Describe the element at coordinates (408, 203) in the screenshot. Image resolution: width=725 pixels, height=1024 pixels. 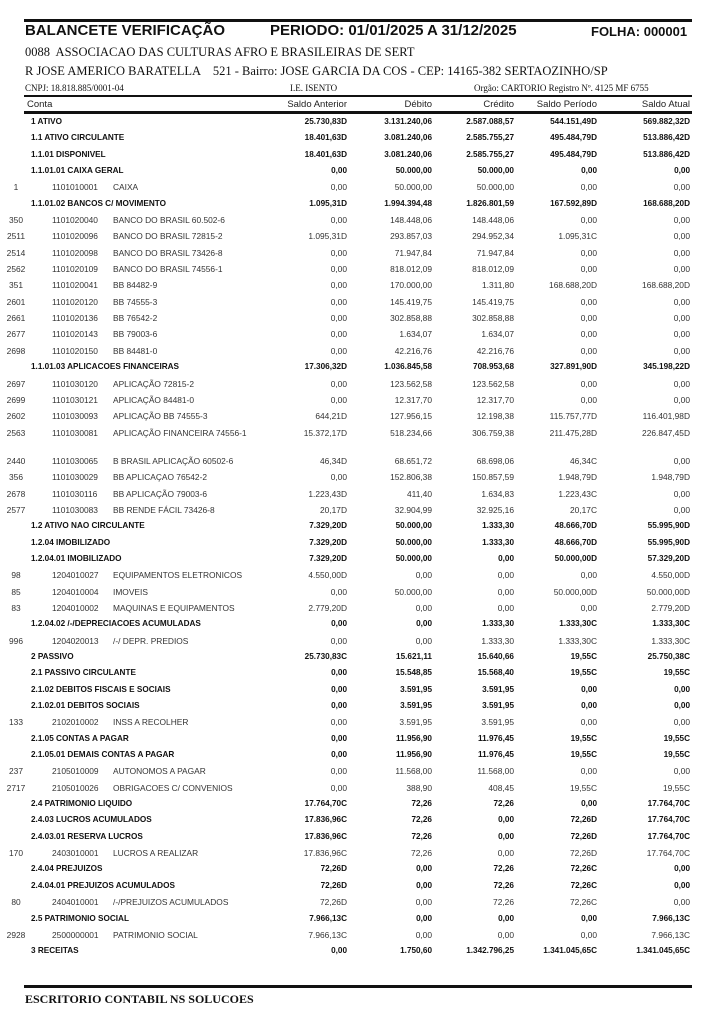
I see `debito-value: 1.994.394,48` at that location.